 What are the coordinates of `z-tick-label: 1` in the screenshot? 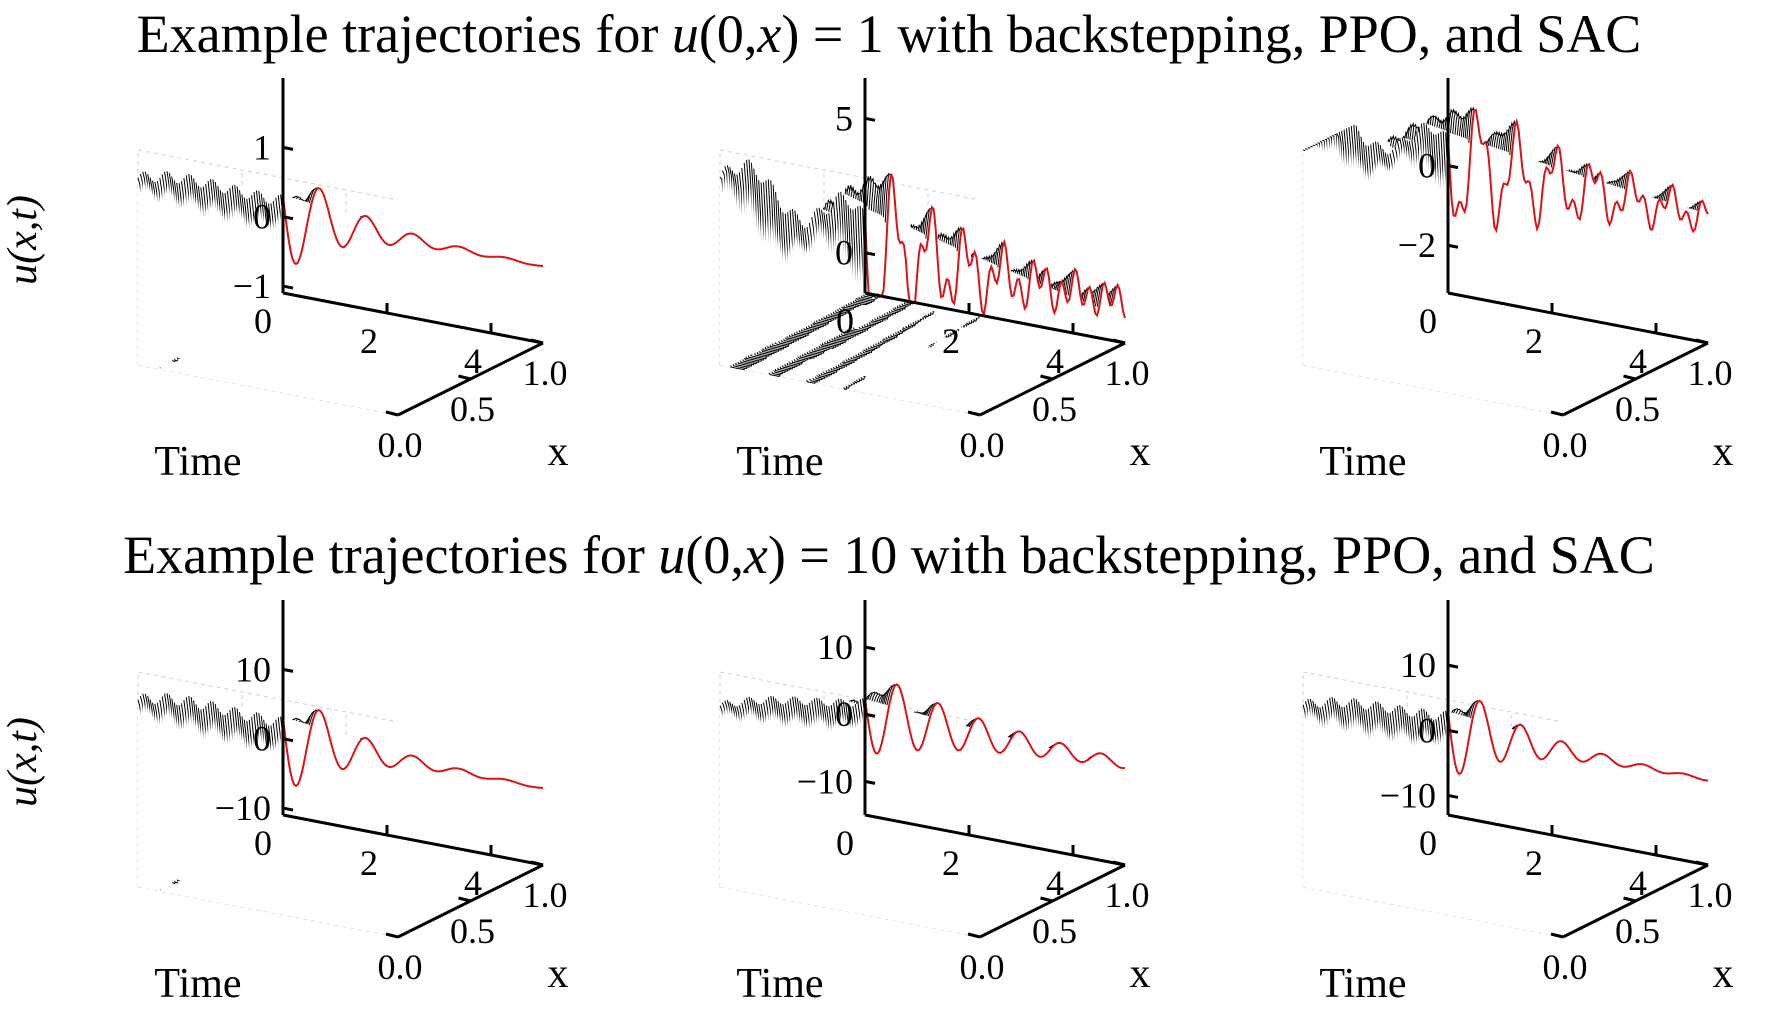 It's located at (262, 147).